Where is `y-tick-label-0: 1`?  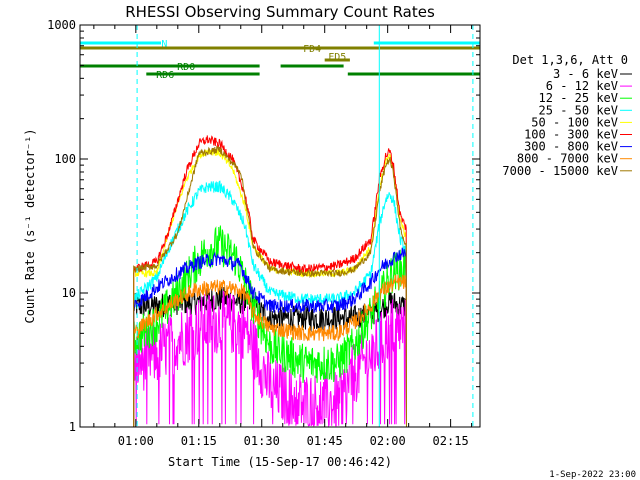
y-tick-label-0: 1 is located at coordinates (72, 427).